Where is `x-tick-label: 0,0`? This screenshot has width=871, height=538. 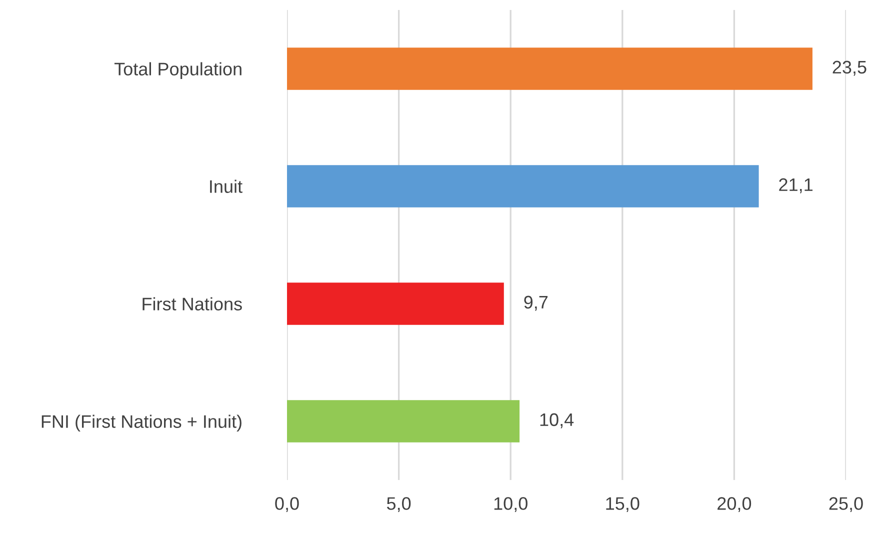
x-tick-label: 0,0 is located at coordinates (287, 504).